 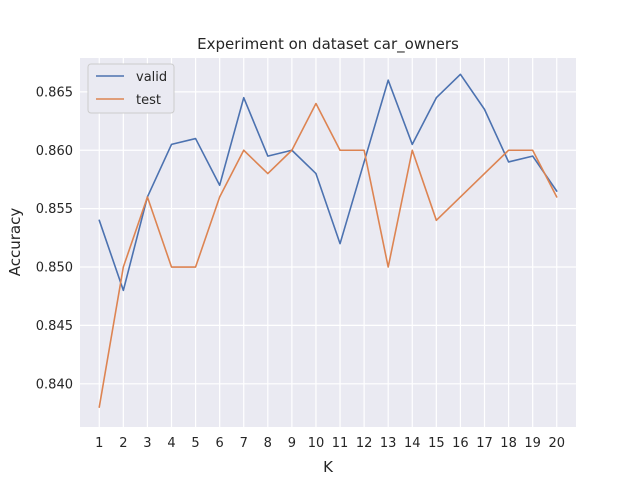 What do you see at coordinates (54, 92) in the screenshot?
I see `y-tick-label-5: 0.865` at bounding box center [54, 92].